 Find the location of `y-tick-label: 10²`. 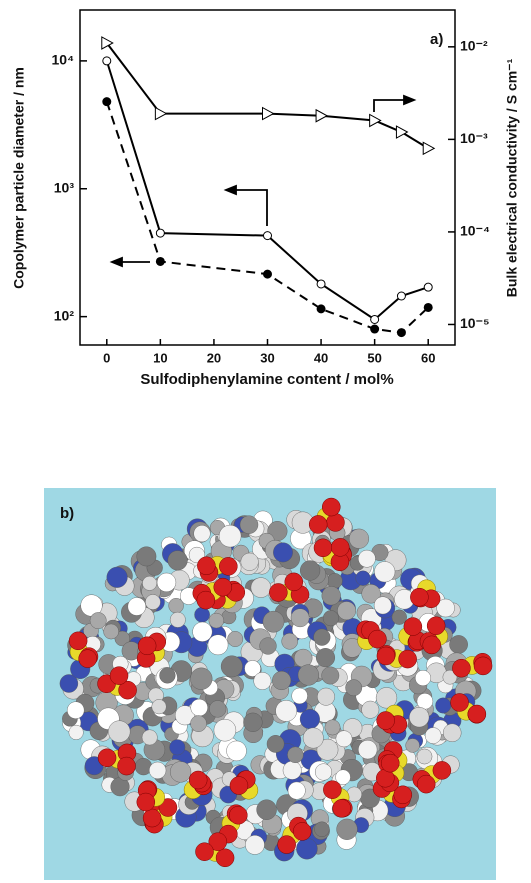

y-tick-label: 10² is located at coordinates (64, 315).